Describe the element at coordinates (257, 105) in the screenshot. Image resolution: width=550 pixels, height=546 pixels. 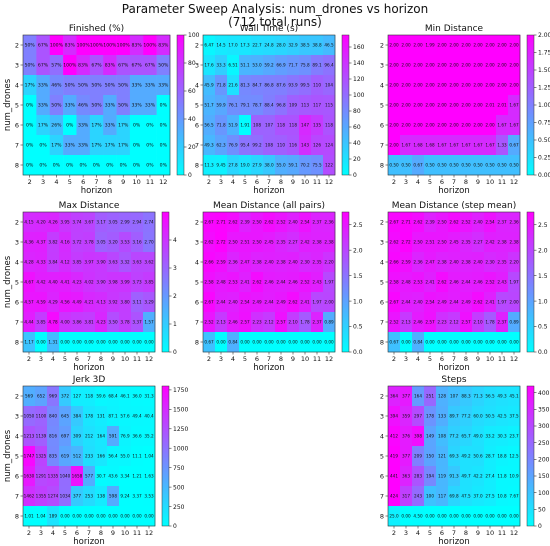
I see `cell-value-label: 78.7` at that location.